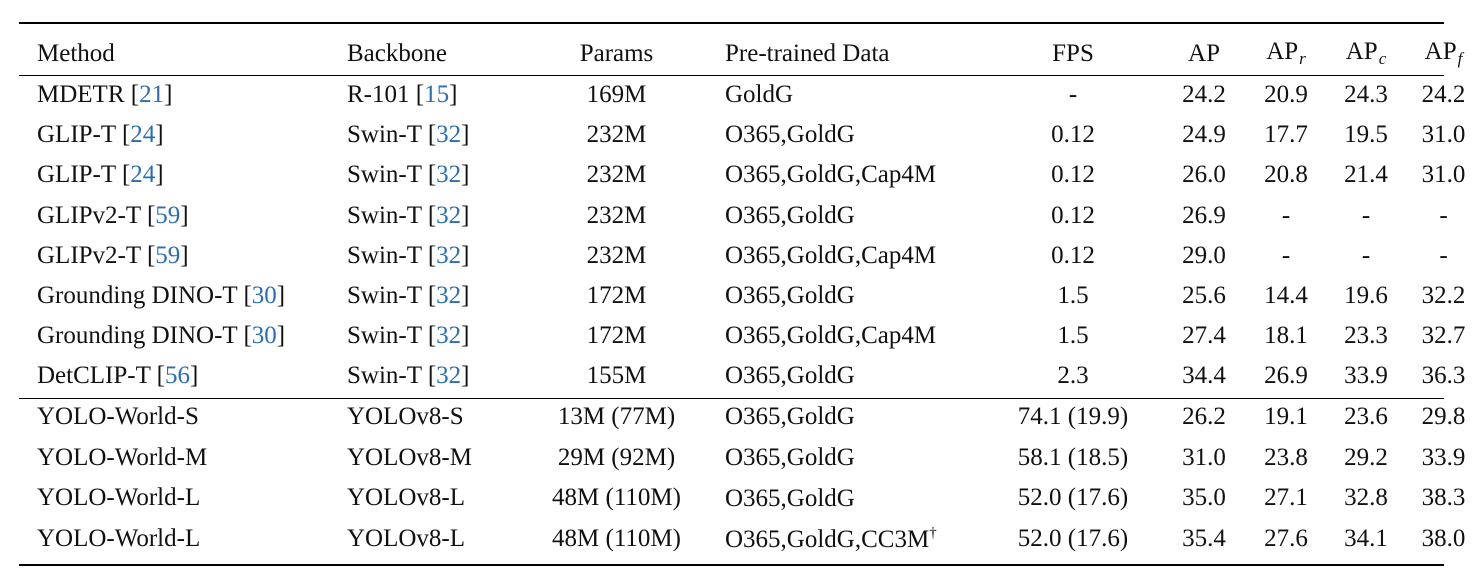 The width and height of the screenshot is (1472, 580). Describe the element at coordinates (1366, 215) in the screenshot. I see `ap-common-cell: -` at that location.